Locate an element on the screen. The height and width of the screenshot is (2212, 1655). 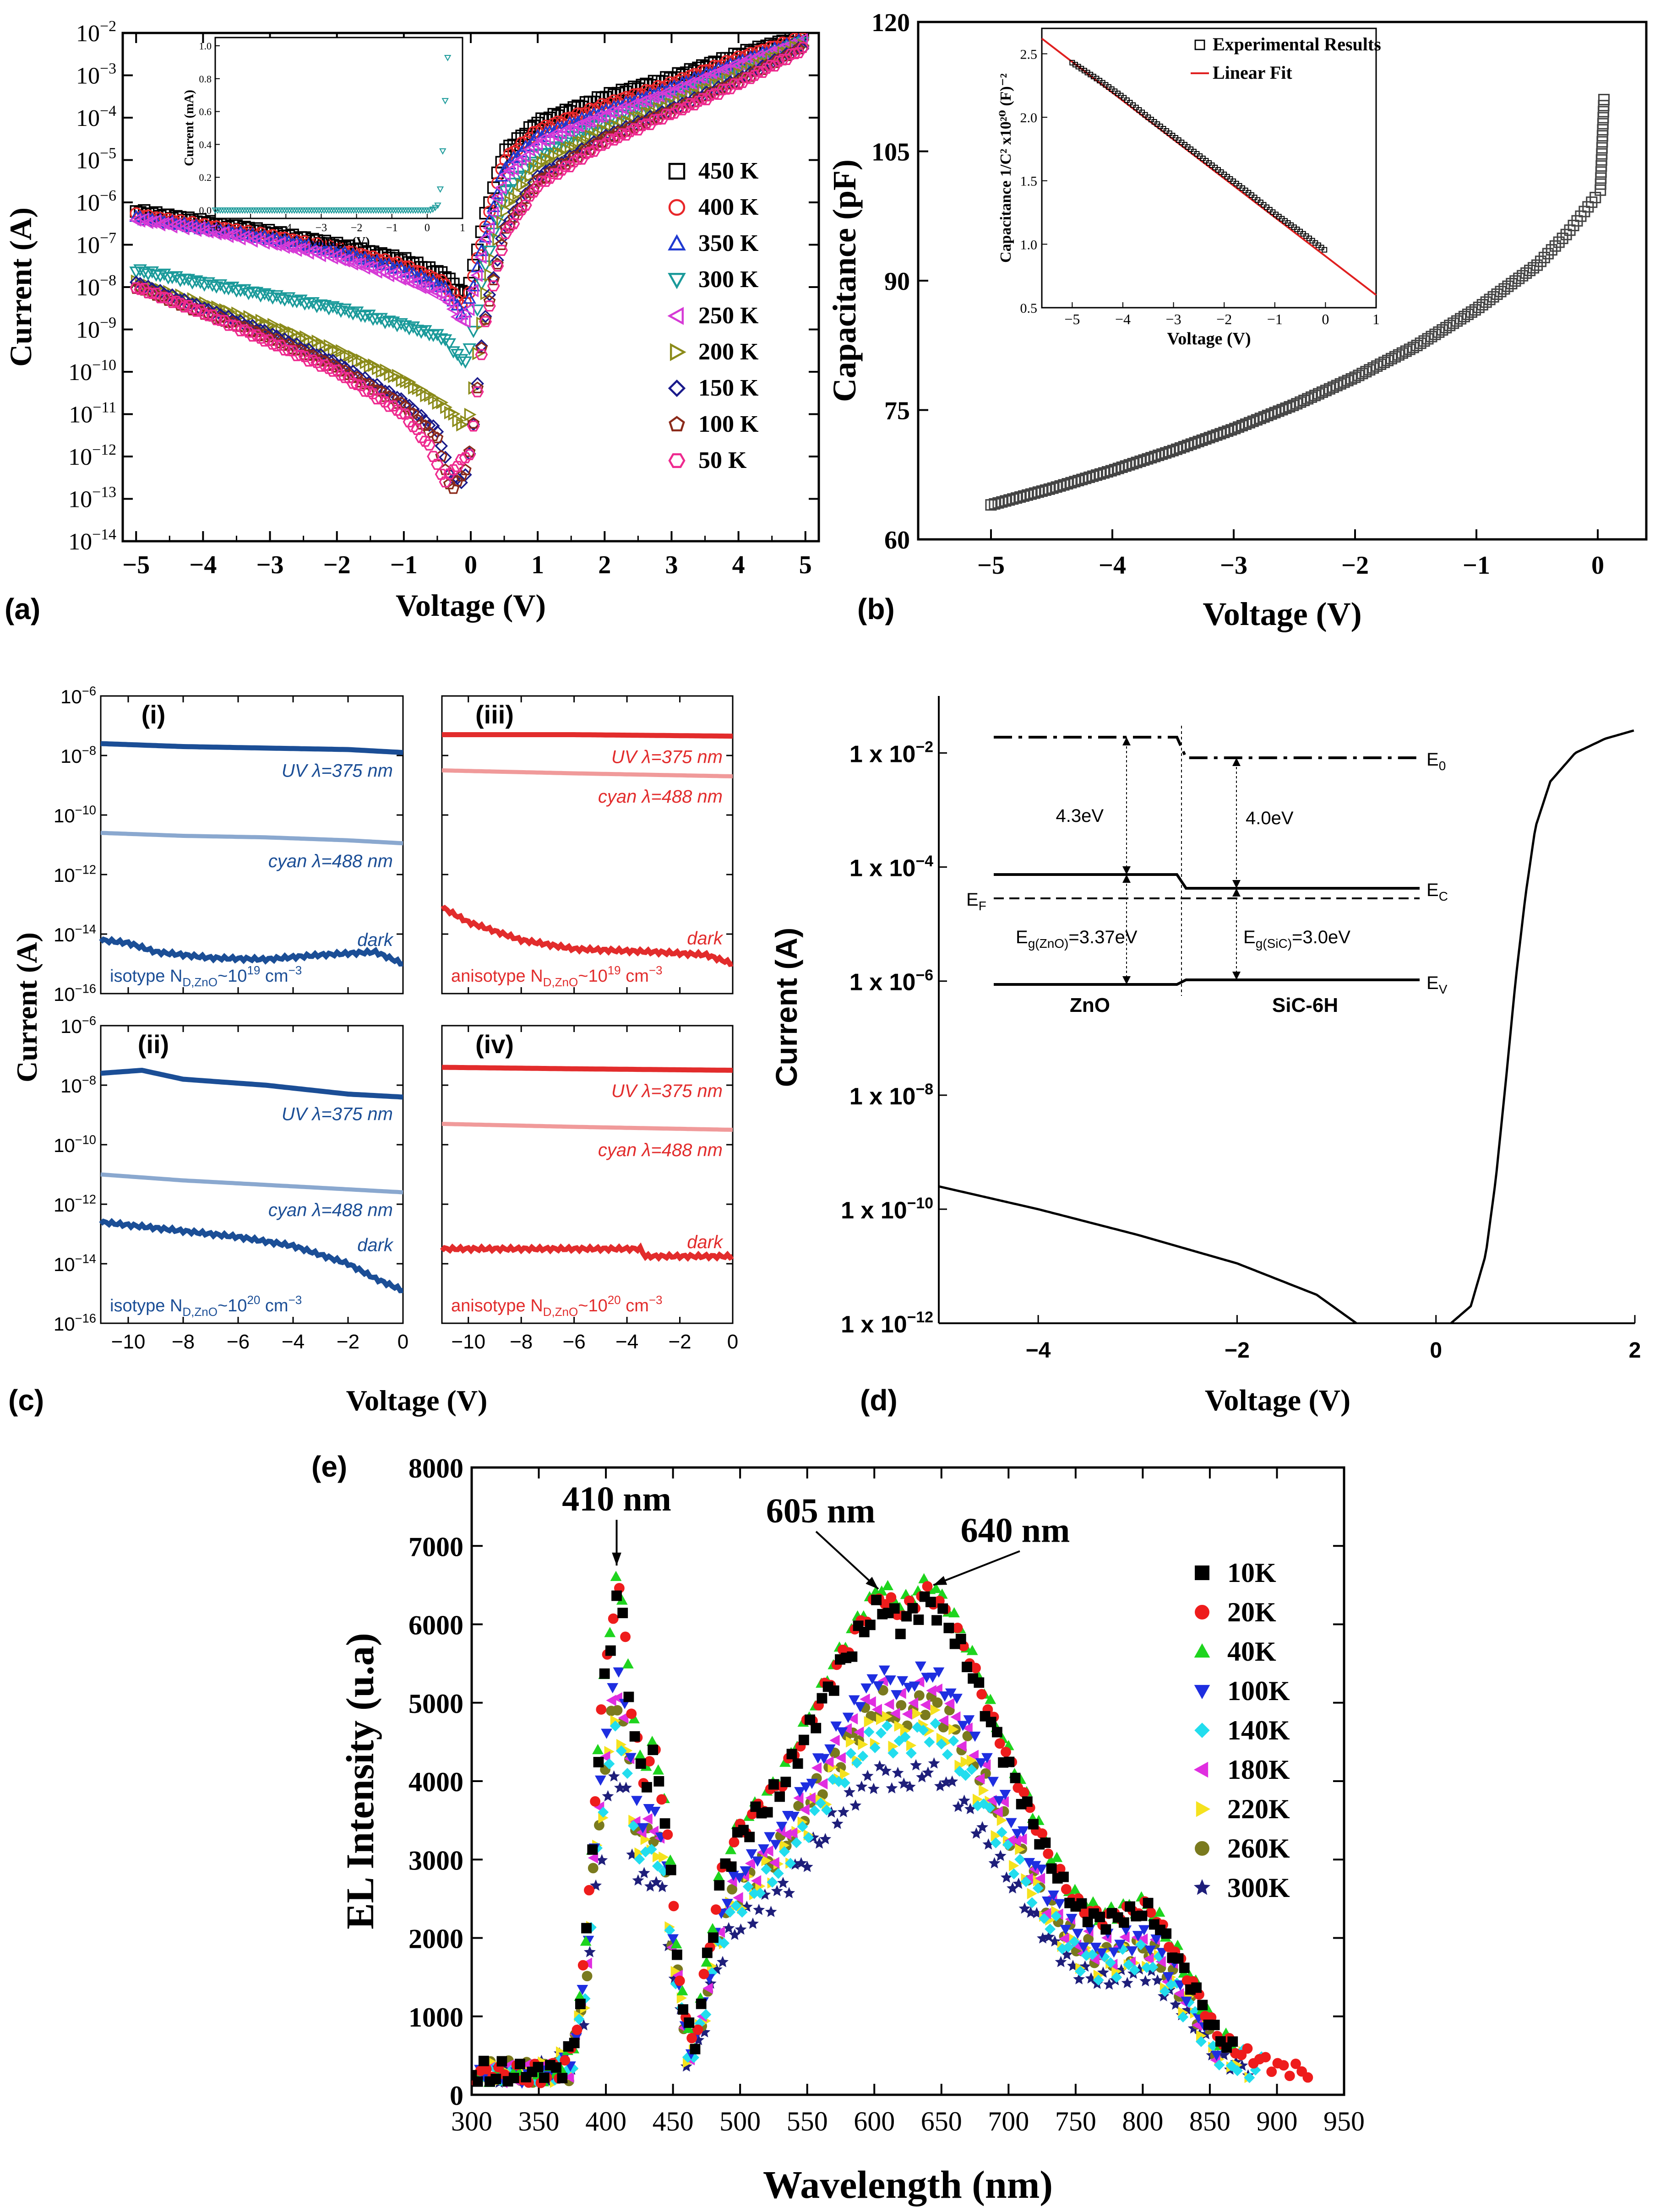
panel-a-y-tick-label-exp: −7 is located at coordinates (108, 238).